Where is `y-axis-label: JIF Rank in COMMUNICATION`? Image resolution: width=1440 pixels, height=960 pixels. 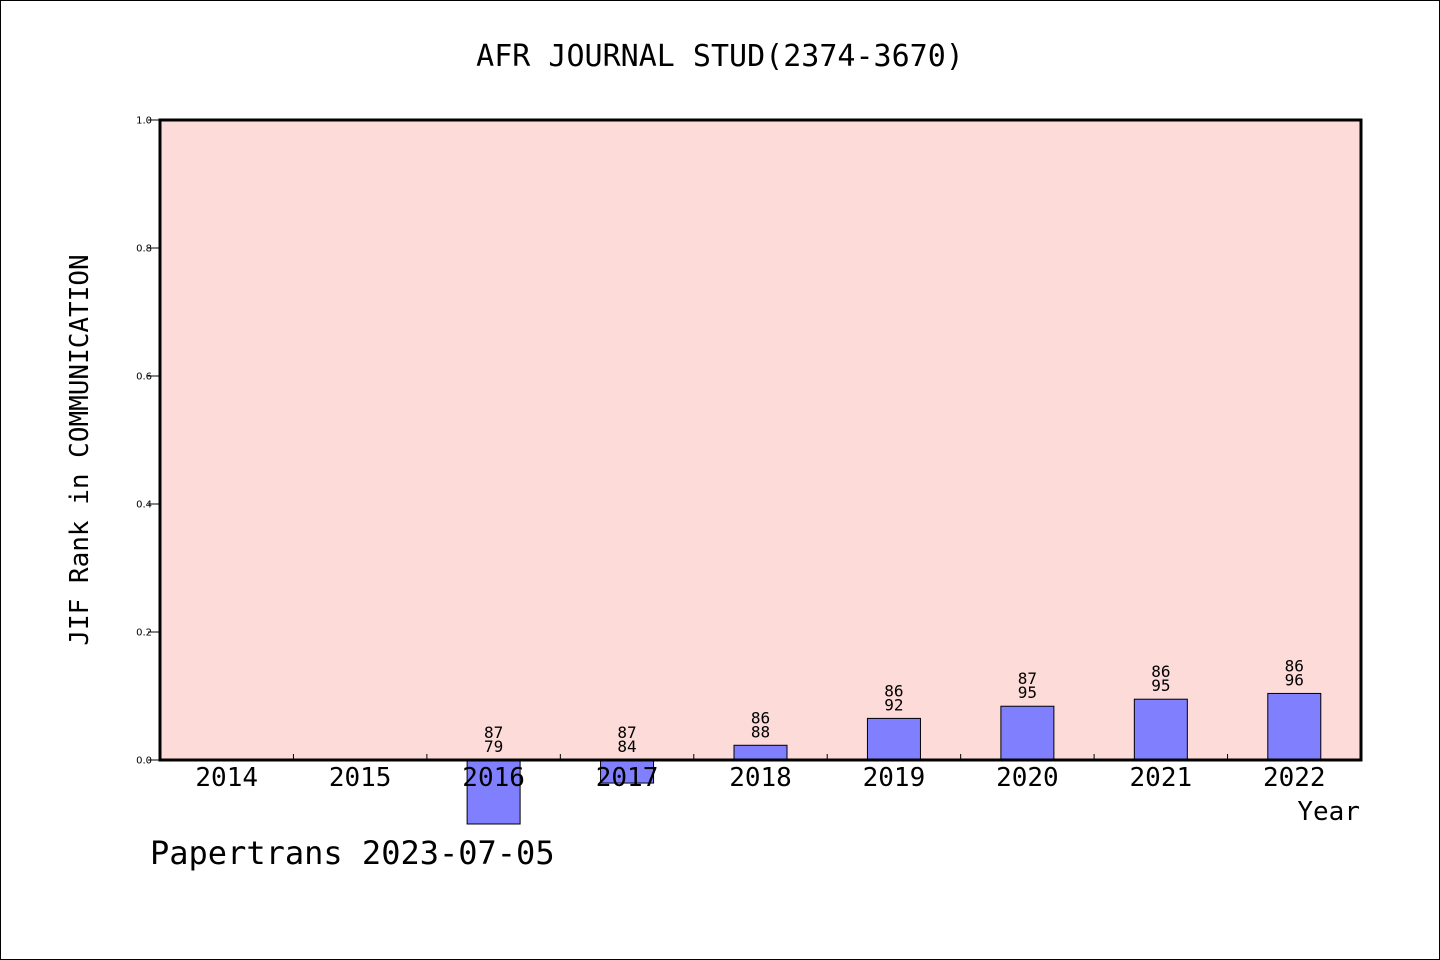 y-axis-label: JIF Rank in COMMUNICATION is located at coordinates (80, 449).